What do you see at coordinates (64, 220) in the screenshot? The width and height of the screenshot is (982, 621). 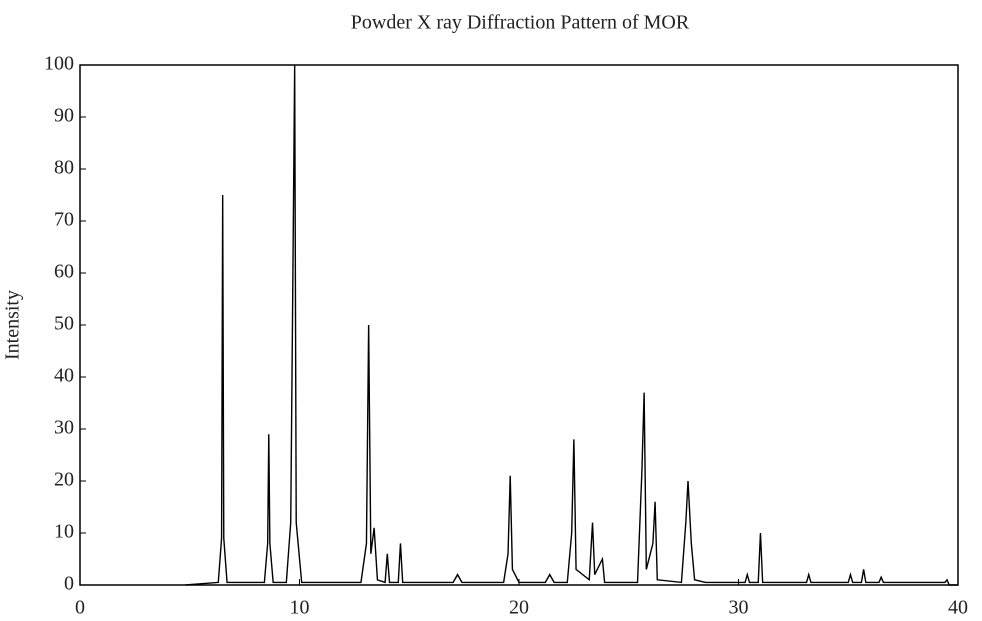 I see `y-tick-label: 70` at bounding box center [64, 220].